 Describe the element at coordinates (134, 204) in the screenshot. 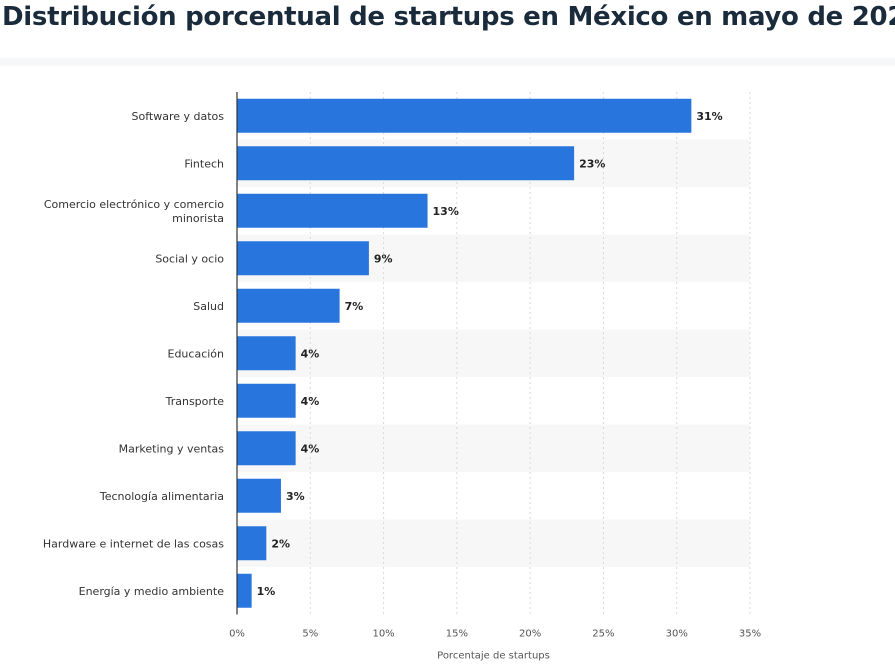

I see `category-label: Comercio electrónico y comercio` at that location.